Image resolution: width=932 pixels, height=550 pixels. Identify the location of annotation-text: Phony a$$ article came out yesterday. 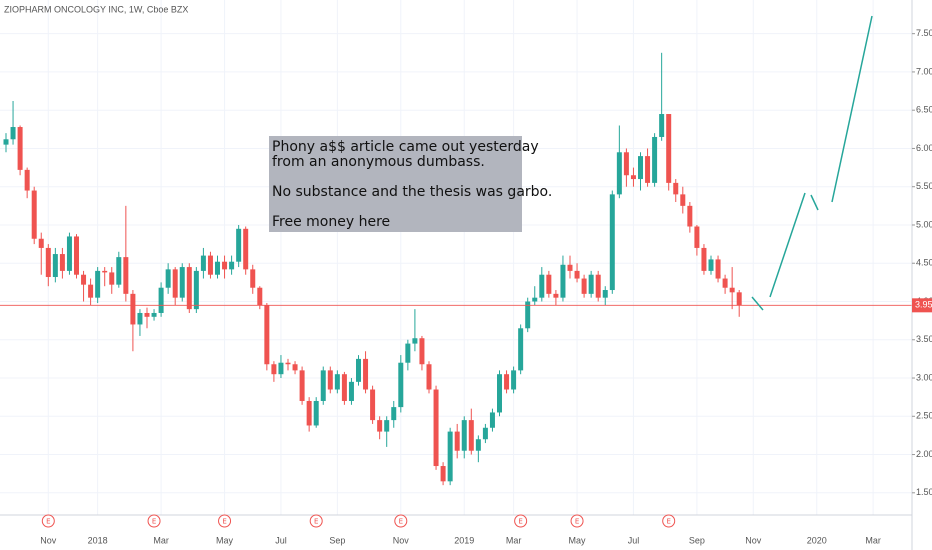
(405, 147).